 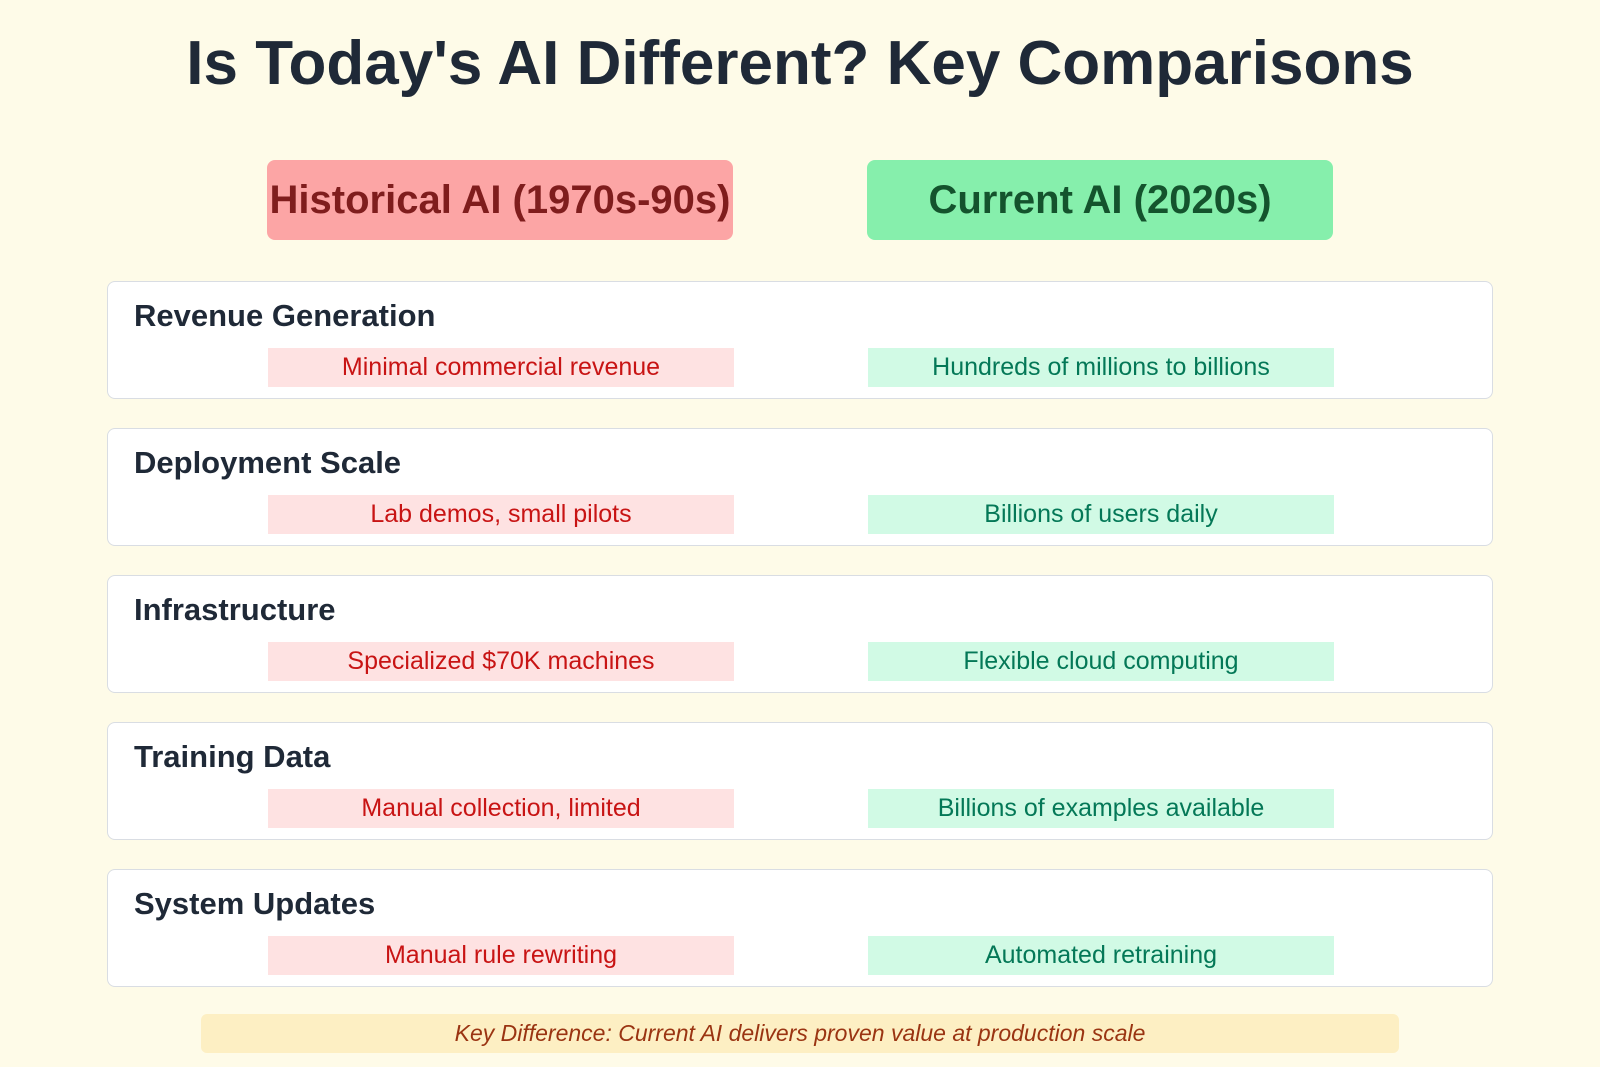 What do you see at coordinates (1101, 808) in the screenshot?
I see `current-value: Billions of examples available` at bounding box center [1101, 808].